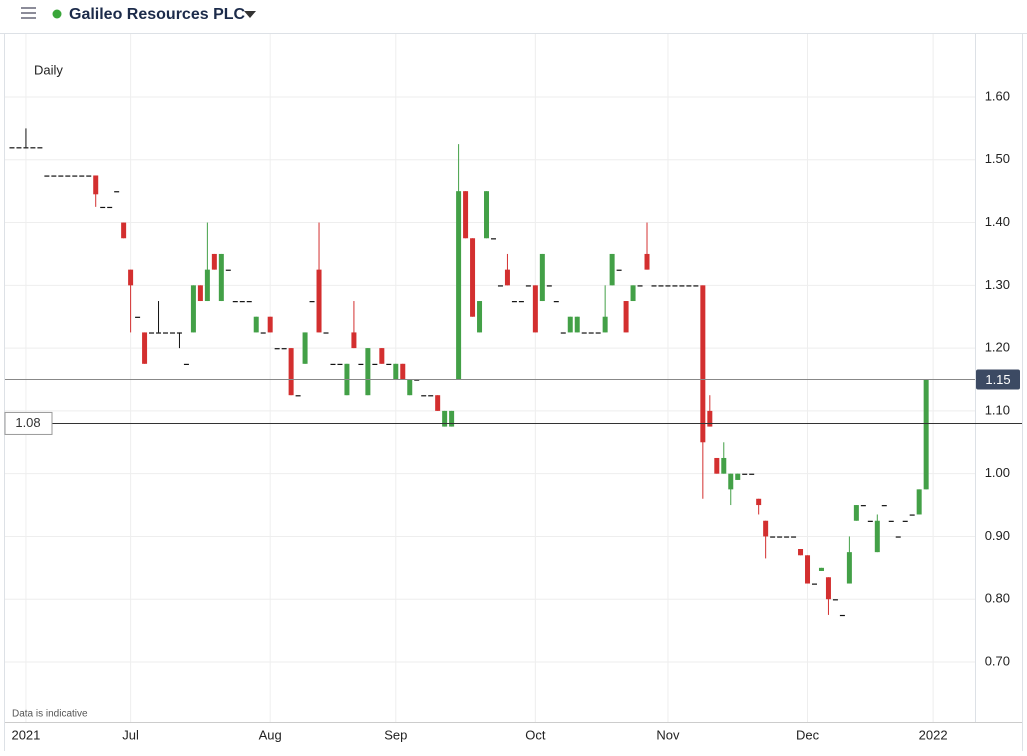 The image size is (1027, 756). I want to click on status-dot, so click(57, 14).